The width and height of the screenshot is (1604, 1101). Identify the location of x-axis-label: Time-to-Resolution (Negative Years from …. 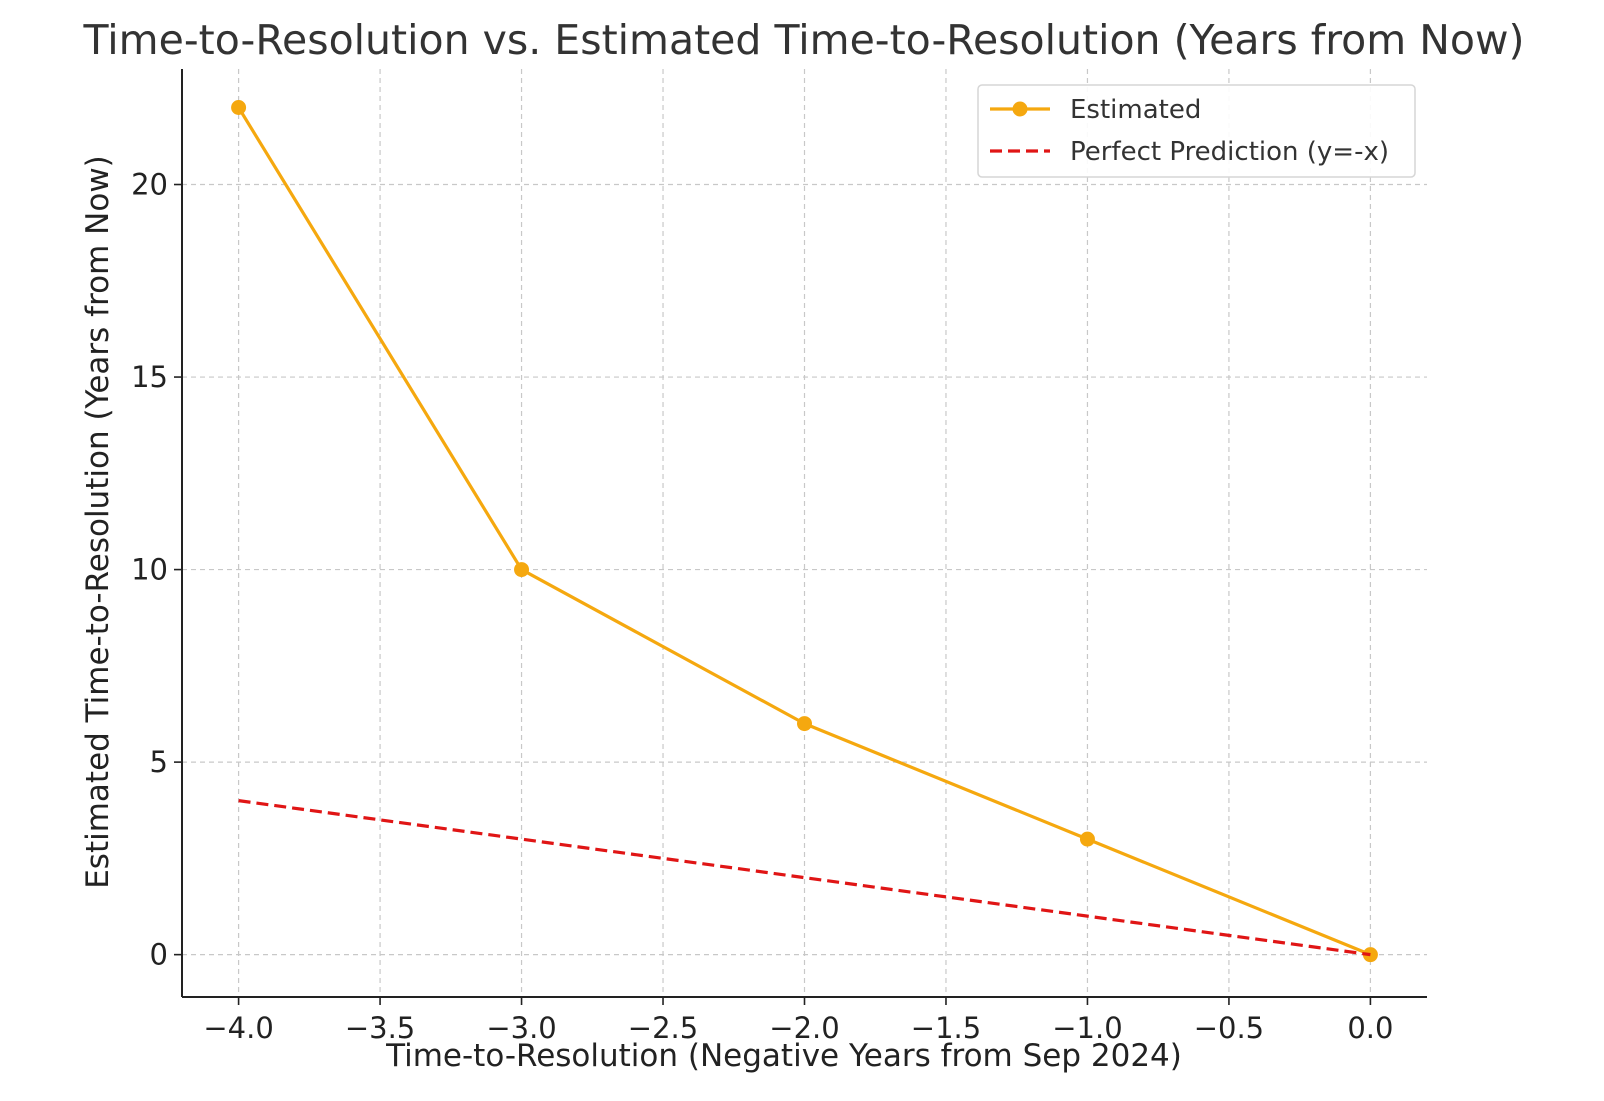
(783, 1056).